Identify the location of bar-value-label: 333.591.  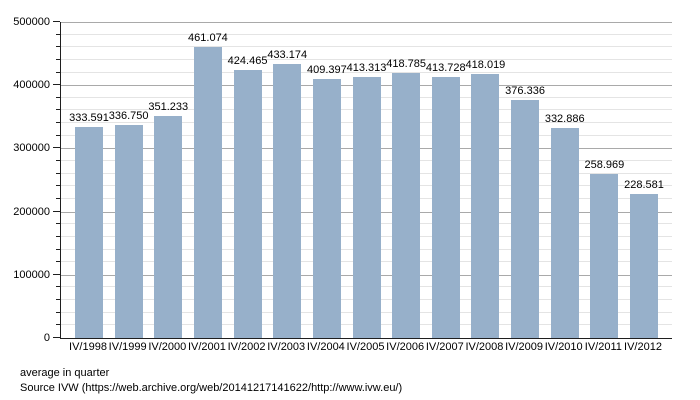
(89, 118).